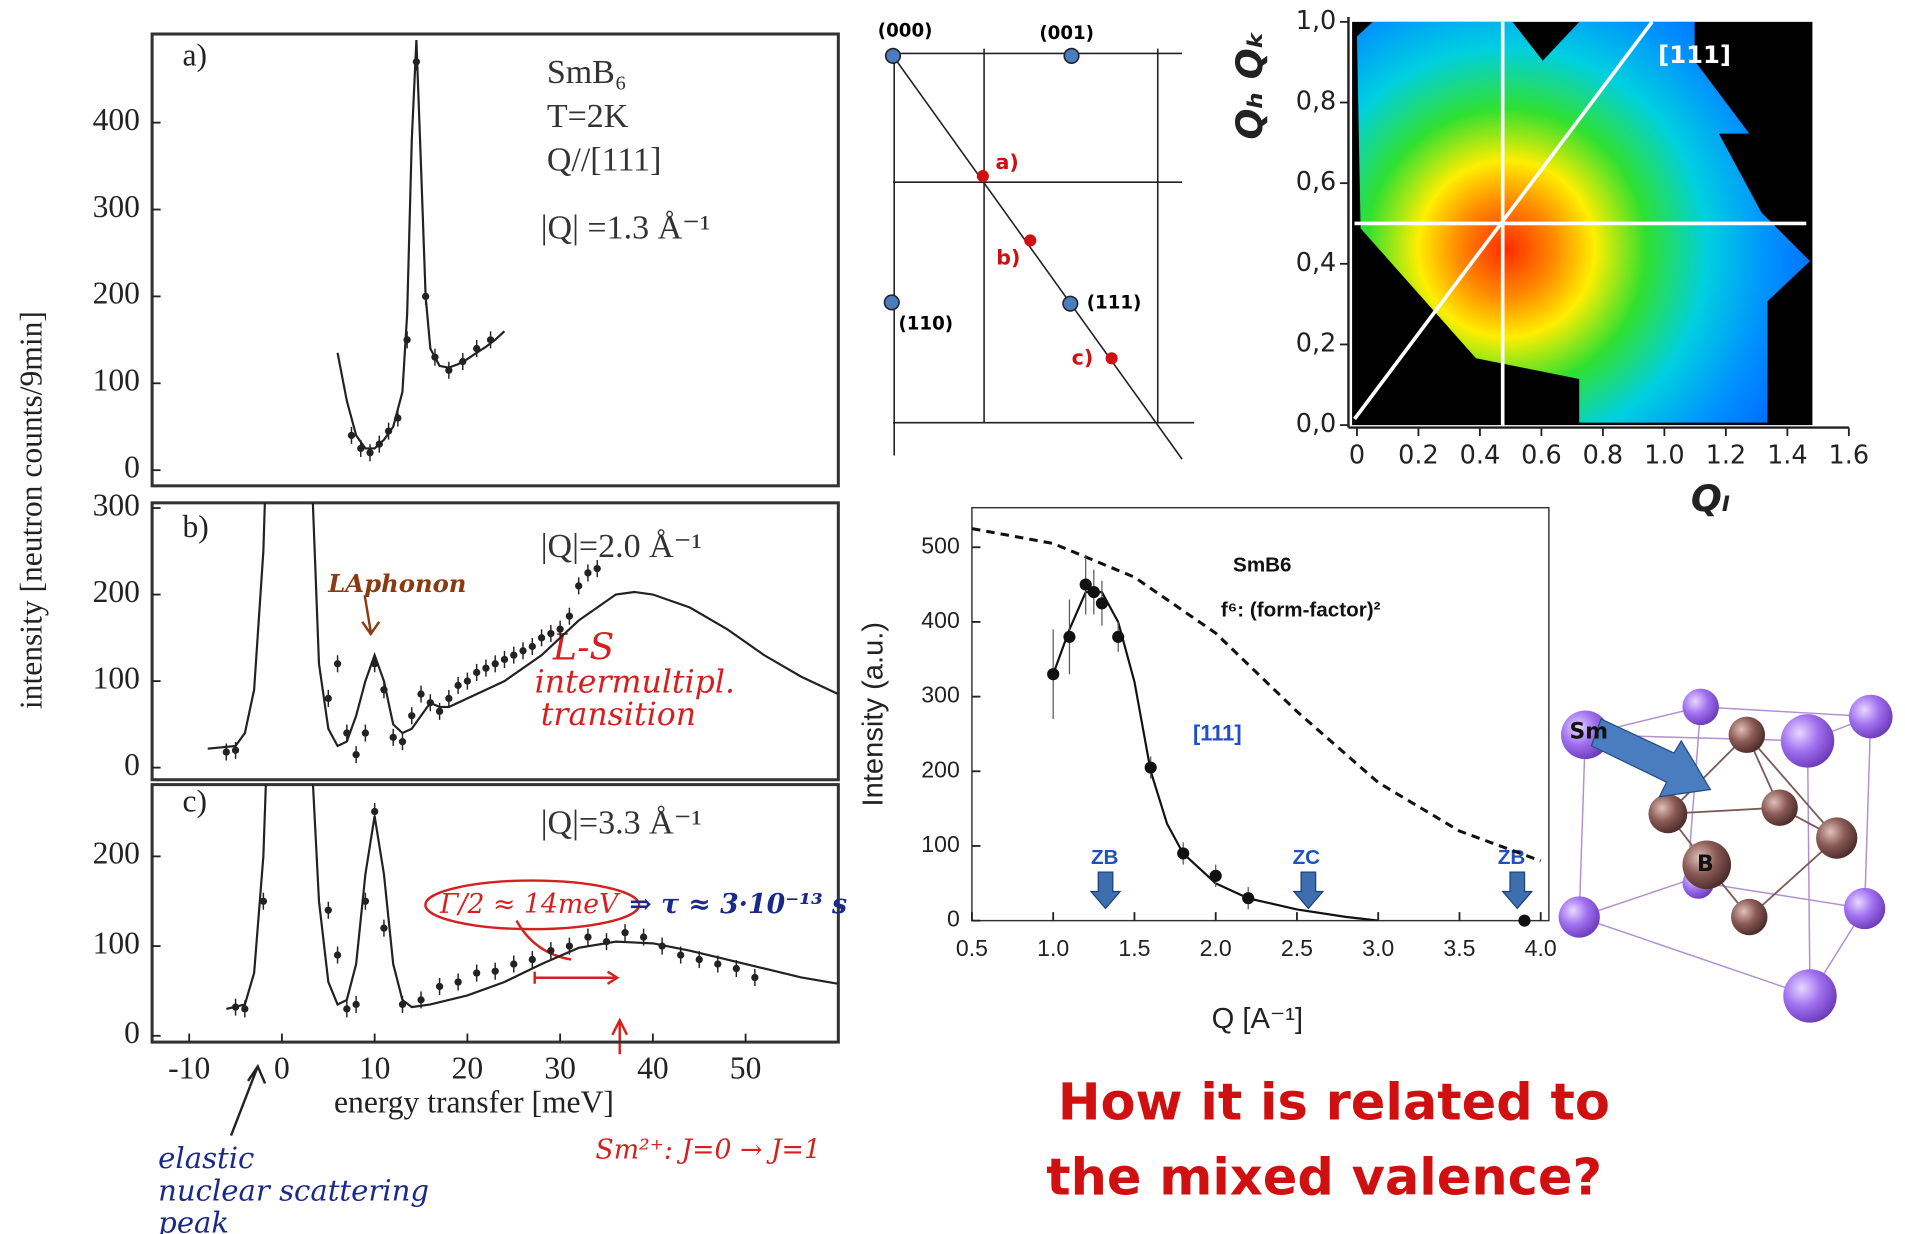 The height and width of the screenshot is (1234, 1905). Describe the element at coordinates (195, 526) in the screenshot. I see `panel-label: b)` at that location.